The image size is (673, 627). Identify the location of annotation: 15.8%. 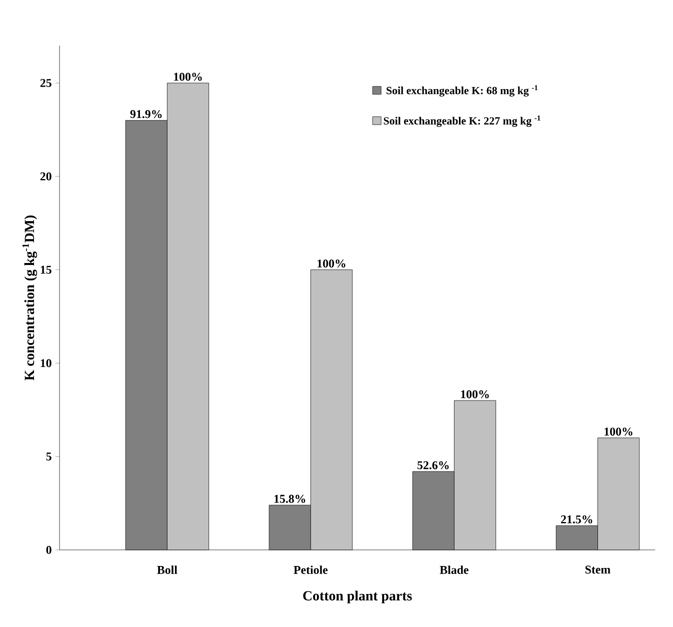
(290, 498).